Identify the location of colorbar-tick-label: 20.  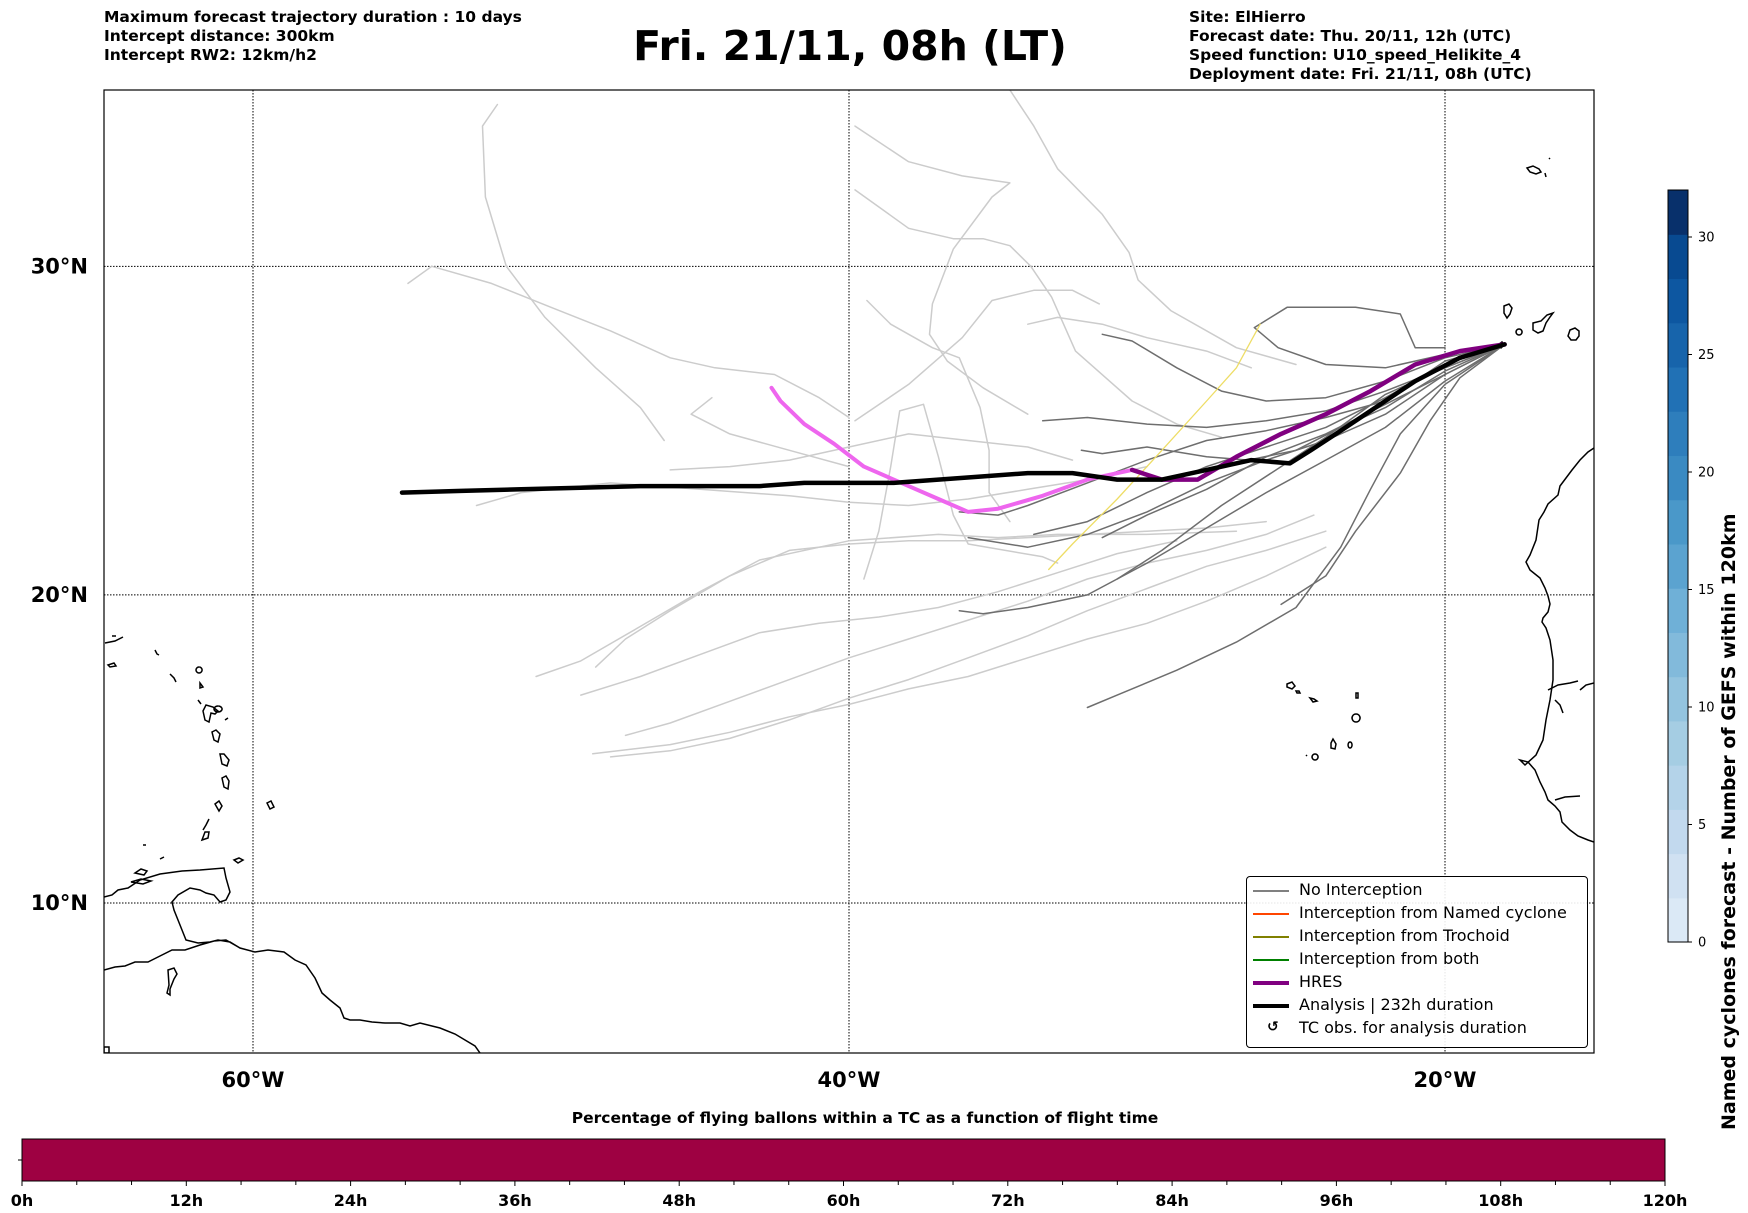
(1706, 473).